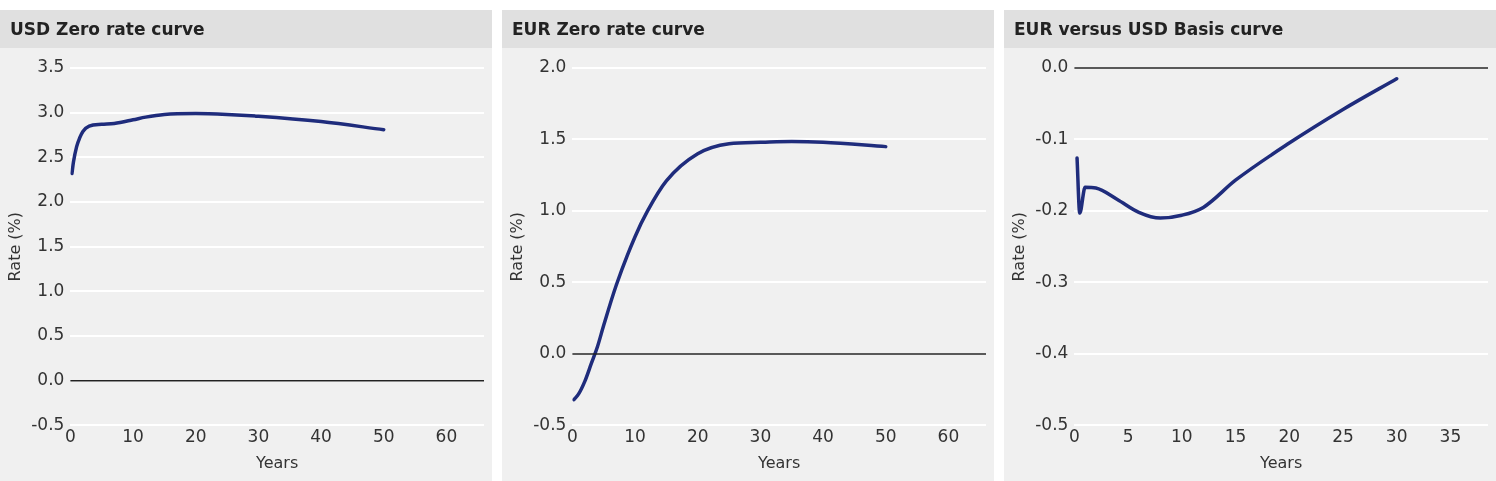  I want to click on x-tick-label: 15, so click(1235, 436).